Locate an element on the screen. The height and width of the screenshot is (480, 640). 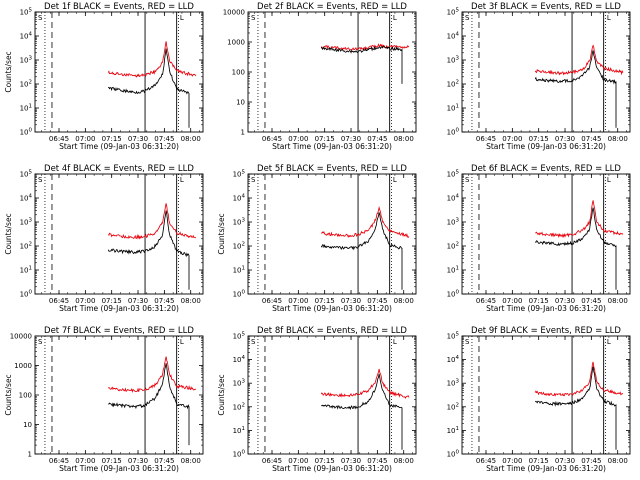
y-tick-label: 1000 is located at coordinates (236, 43).